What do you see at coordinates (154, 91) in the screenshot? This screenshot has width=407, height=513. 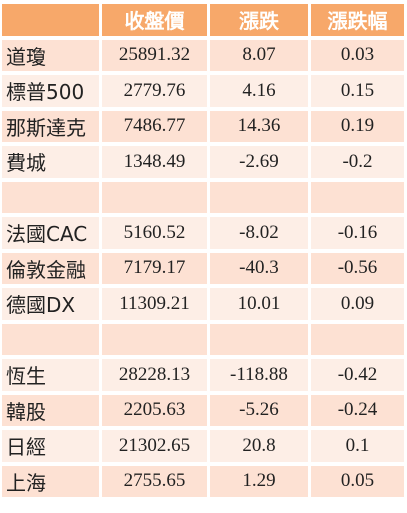 I see `close-value: 2779.76` at bounding box center [154, 91].